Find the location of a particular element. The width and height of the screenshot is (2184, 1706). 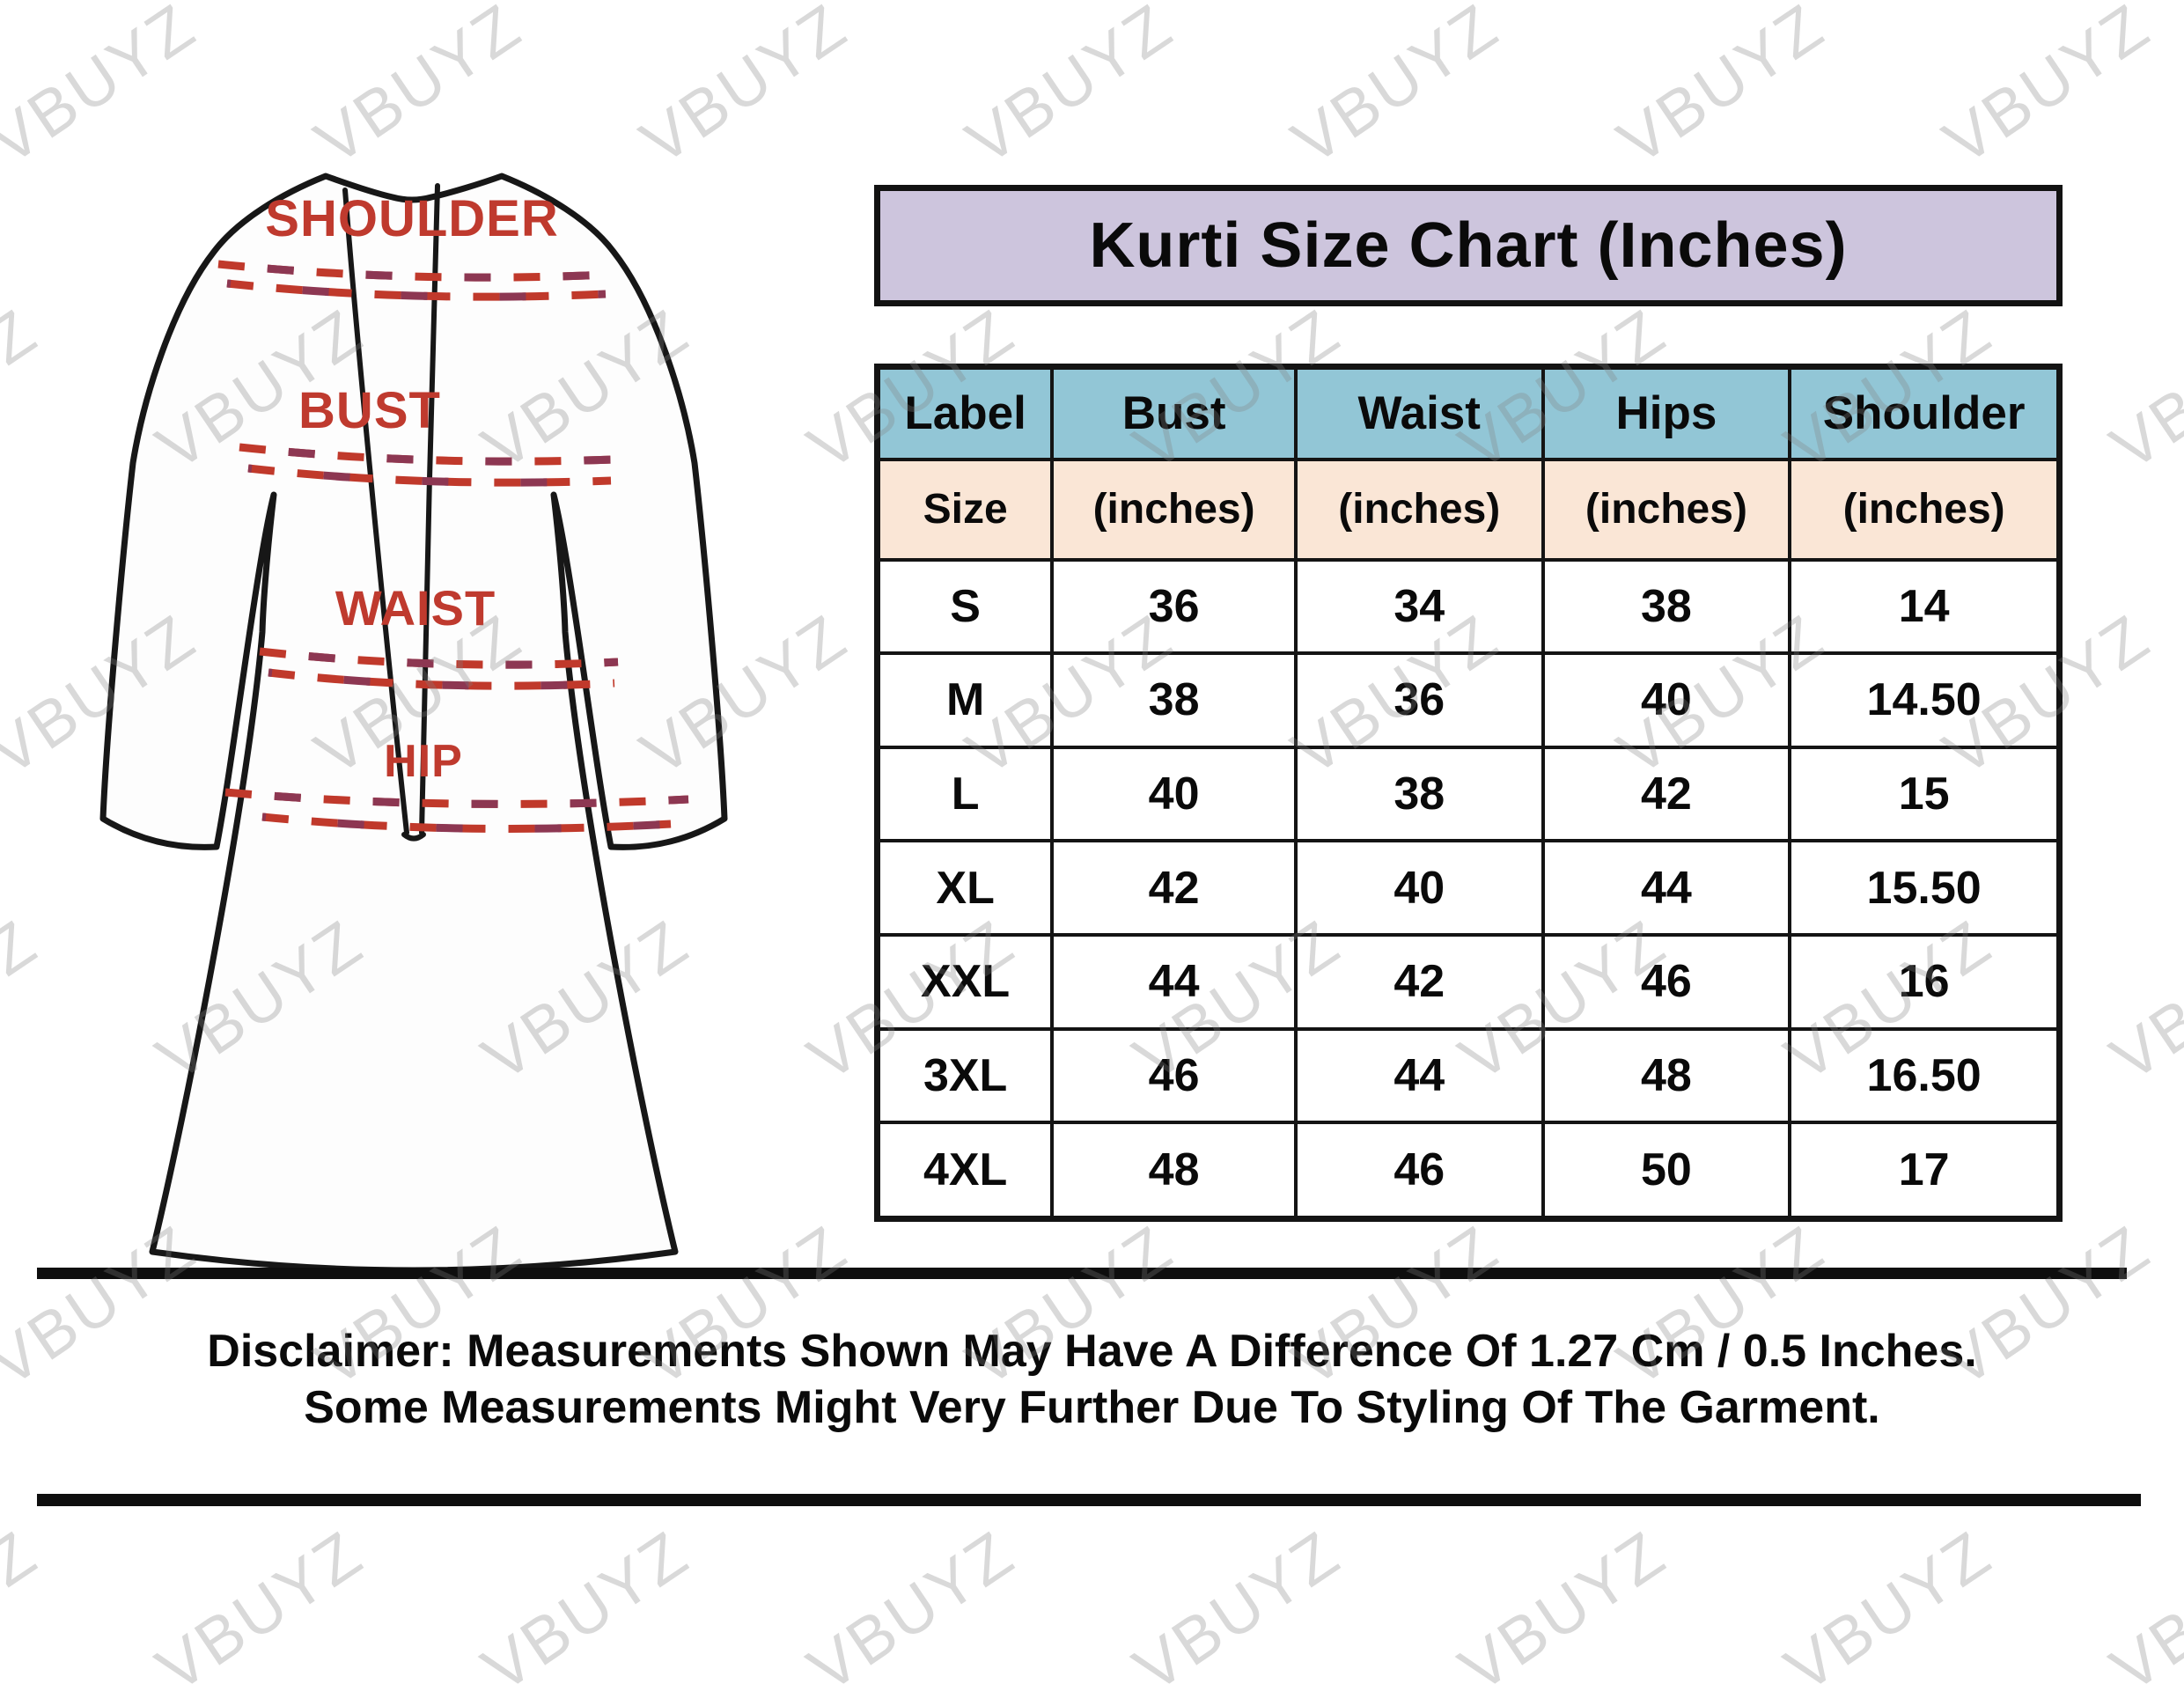

cell-waist: 38 is located at coordinates (1419, 794).